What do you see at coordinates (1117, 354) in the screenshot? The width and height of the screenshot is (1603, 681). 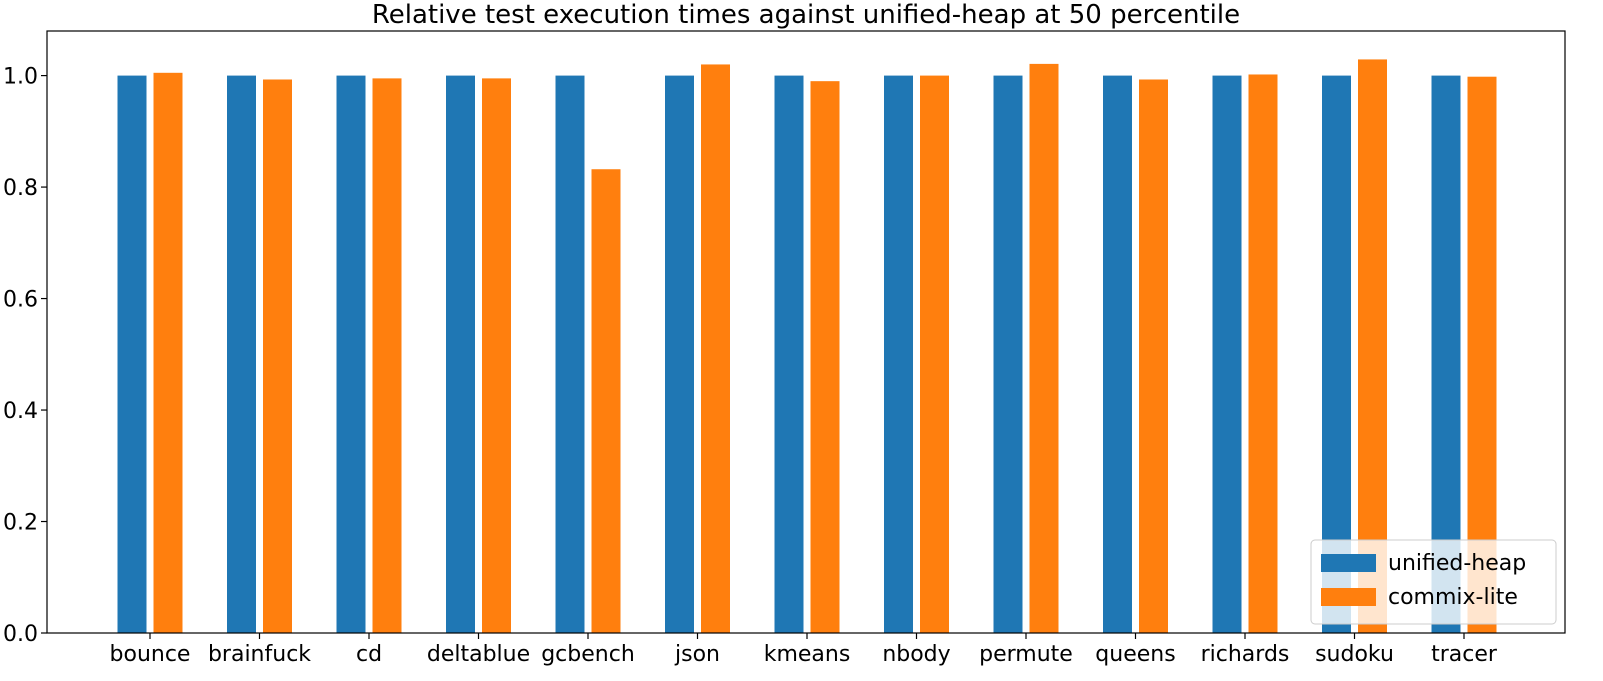 I see `bar-unified-heap-queens` at bounding box center [1117, 354].